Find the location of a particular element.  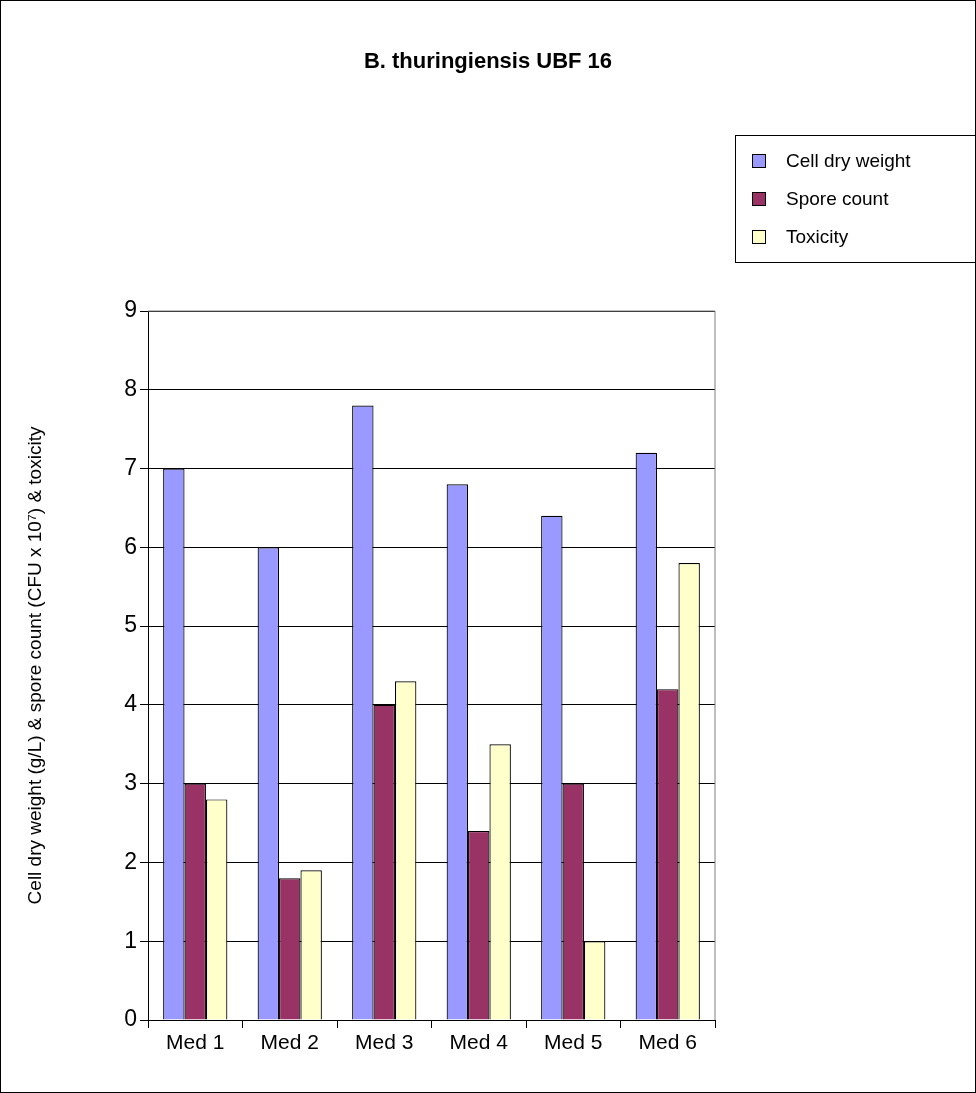

x-tick-label: Med 2 is located at coordinates (289, 1042).